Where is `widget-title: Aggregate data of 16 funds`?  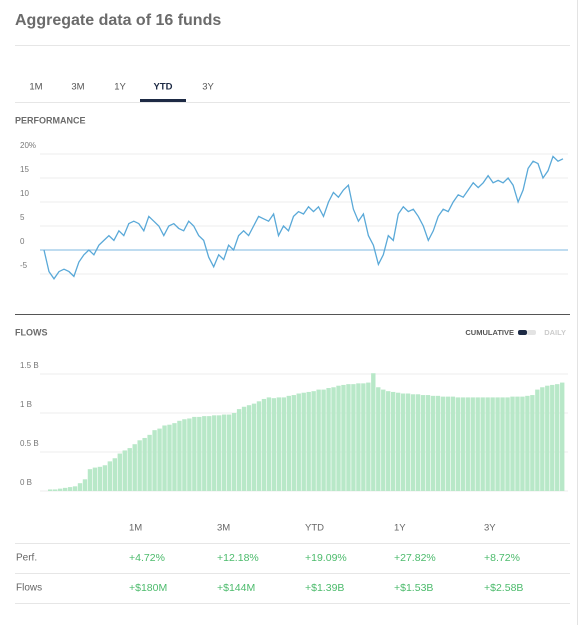
widget-title: Aggregate data of 16 funds is located at coordinates (118, 20).